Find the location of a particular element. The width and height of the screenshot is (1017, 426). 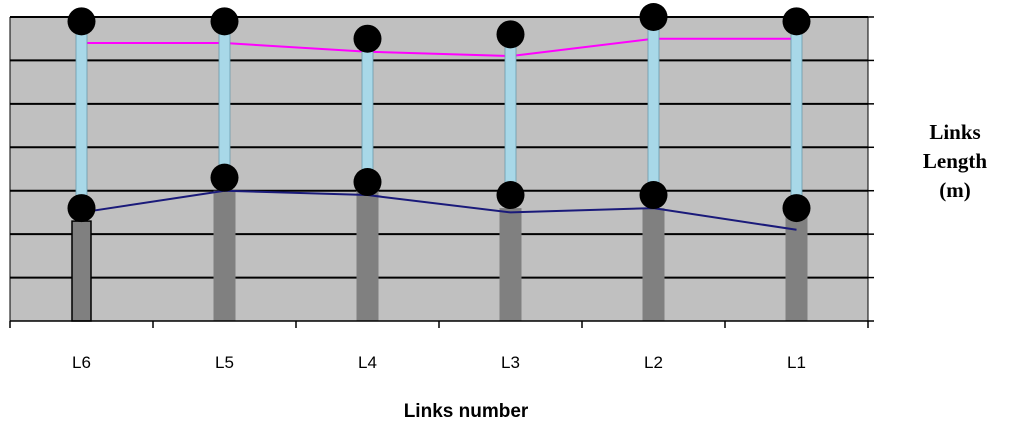

x-tick-label: L6 is located at coordinates (81, 362).